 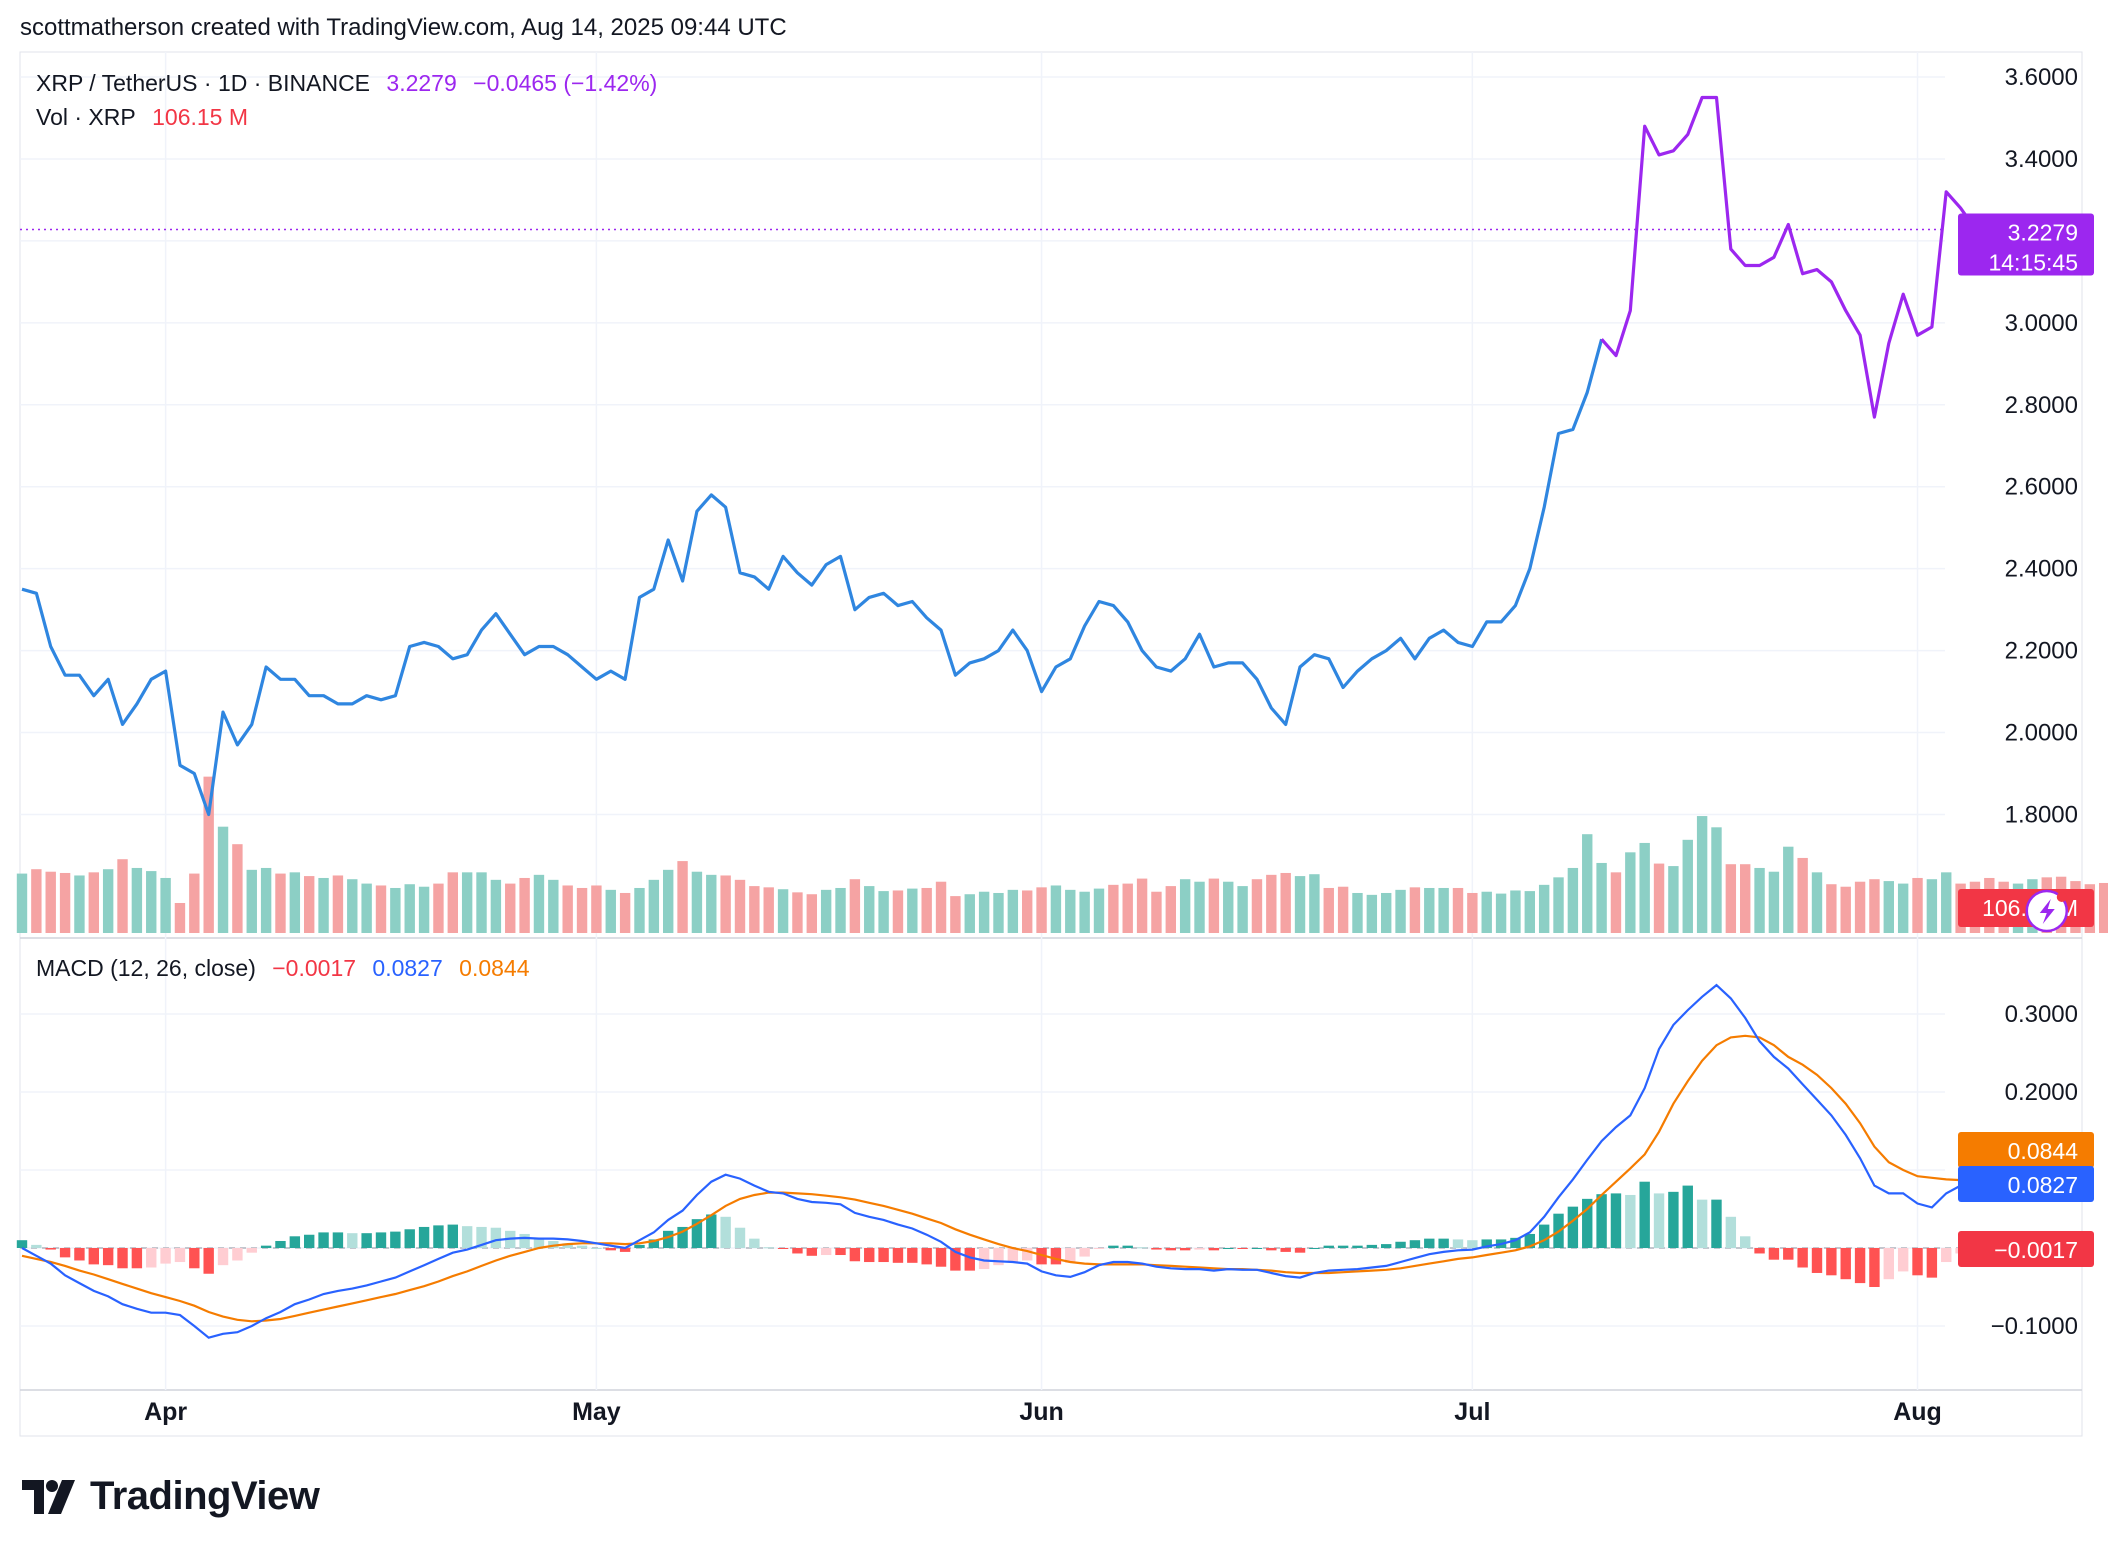 I want to click on volume-value: 106.15 M, so click(x=200, y=117).